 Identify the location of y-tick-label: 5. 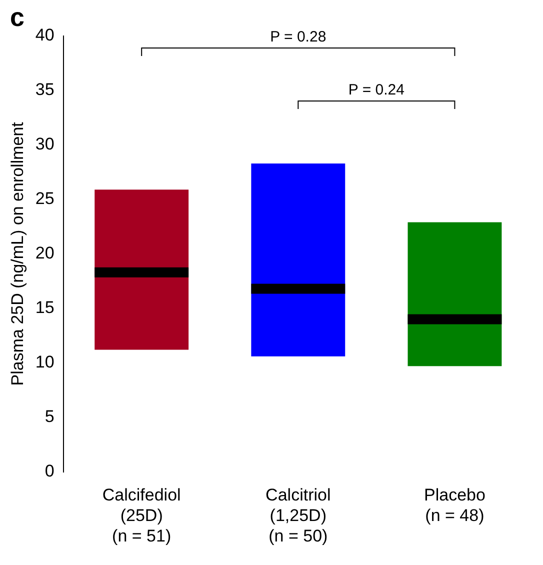
(49, 416).